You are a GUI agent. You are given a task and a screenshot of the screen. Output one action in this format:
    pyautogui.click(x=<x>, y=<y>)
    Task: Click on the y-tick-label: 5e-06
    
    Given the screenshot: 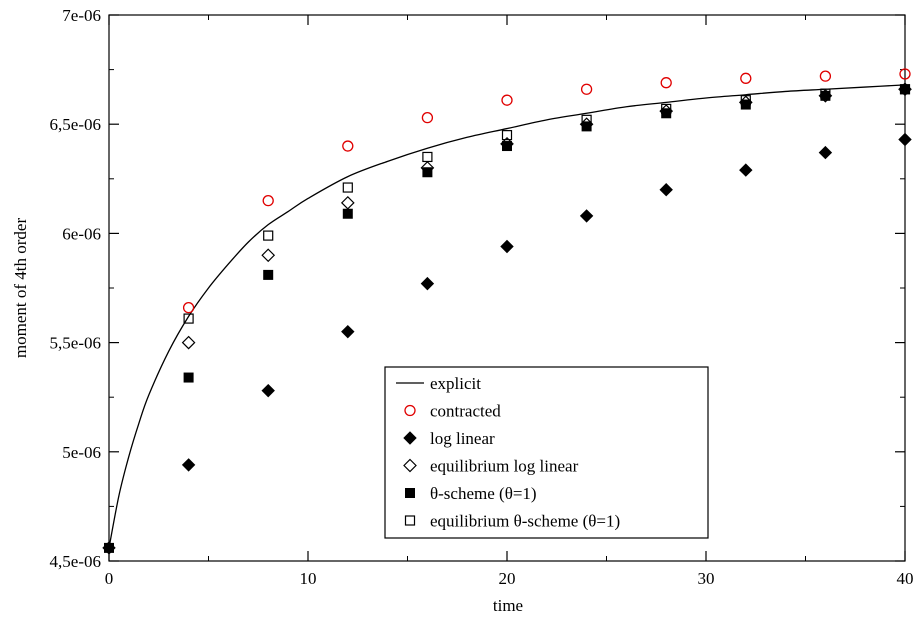 What is the action you would take?
    pyautogui.click(x=81, y=452)
    